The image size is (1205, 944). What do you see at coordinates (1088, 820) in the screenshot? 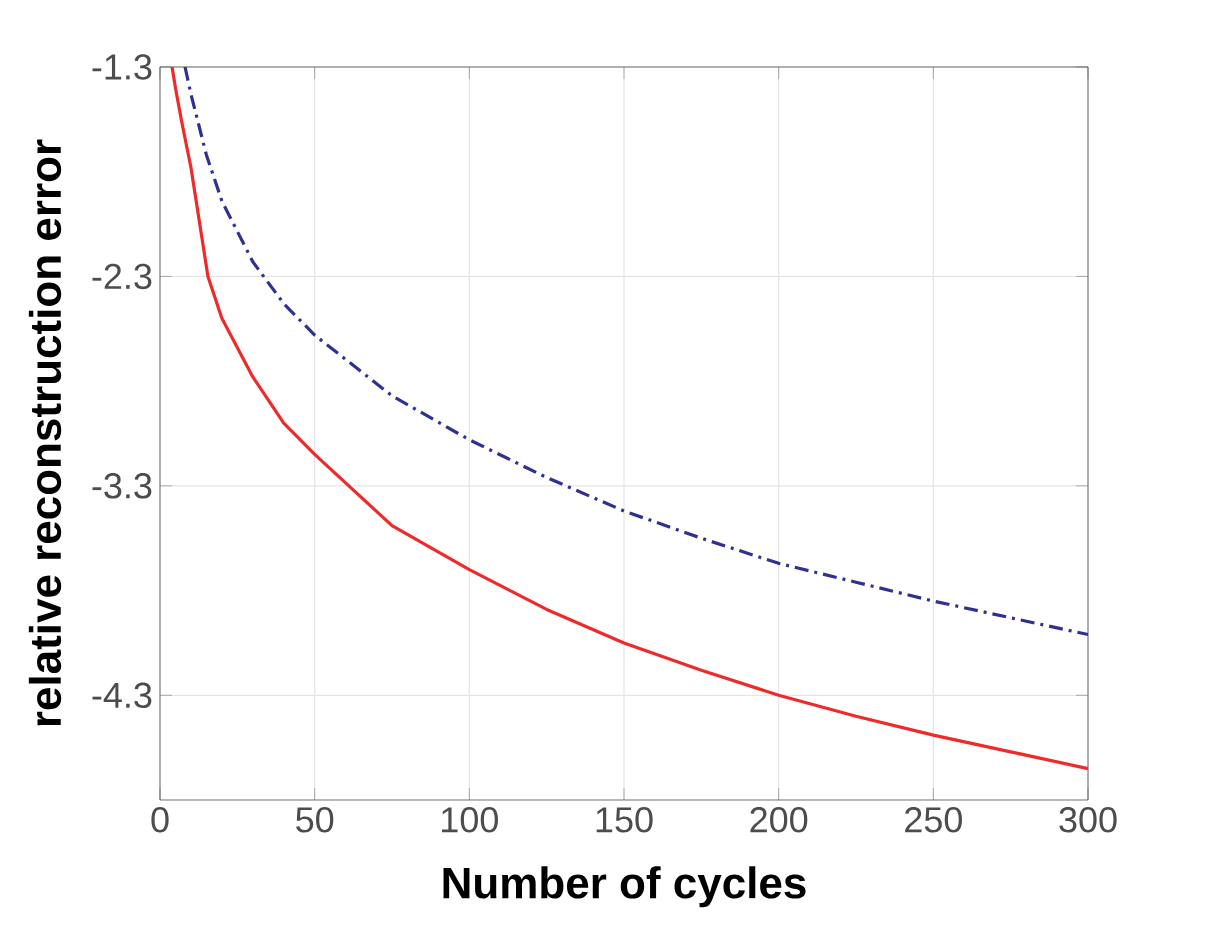
I see `x-tick-label: 300` at bounding box center [1088, 820].